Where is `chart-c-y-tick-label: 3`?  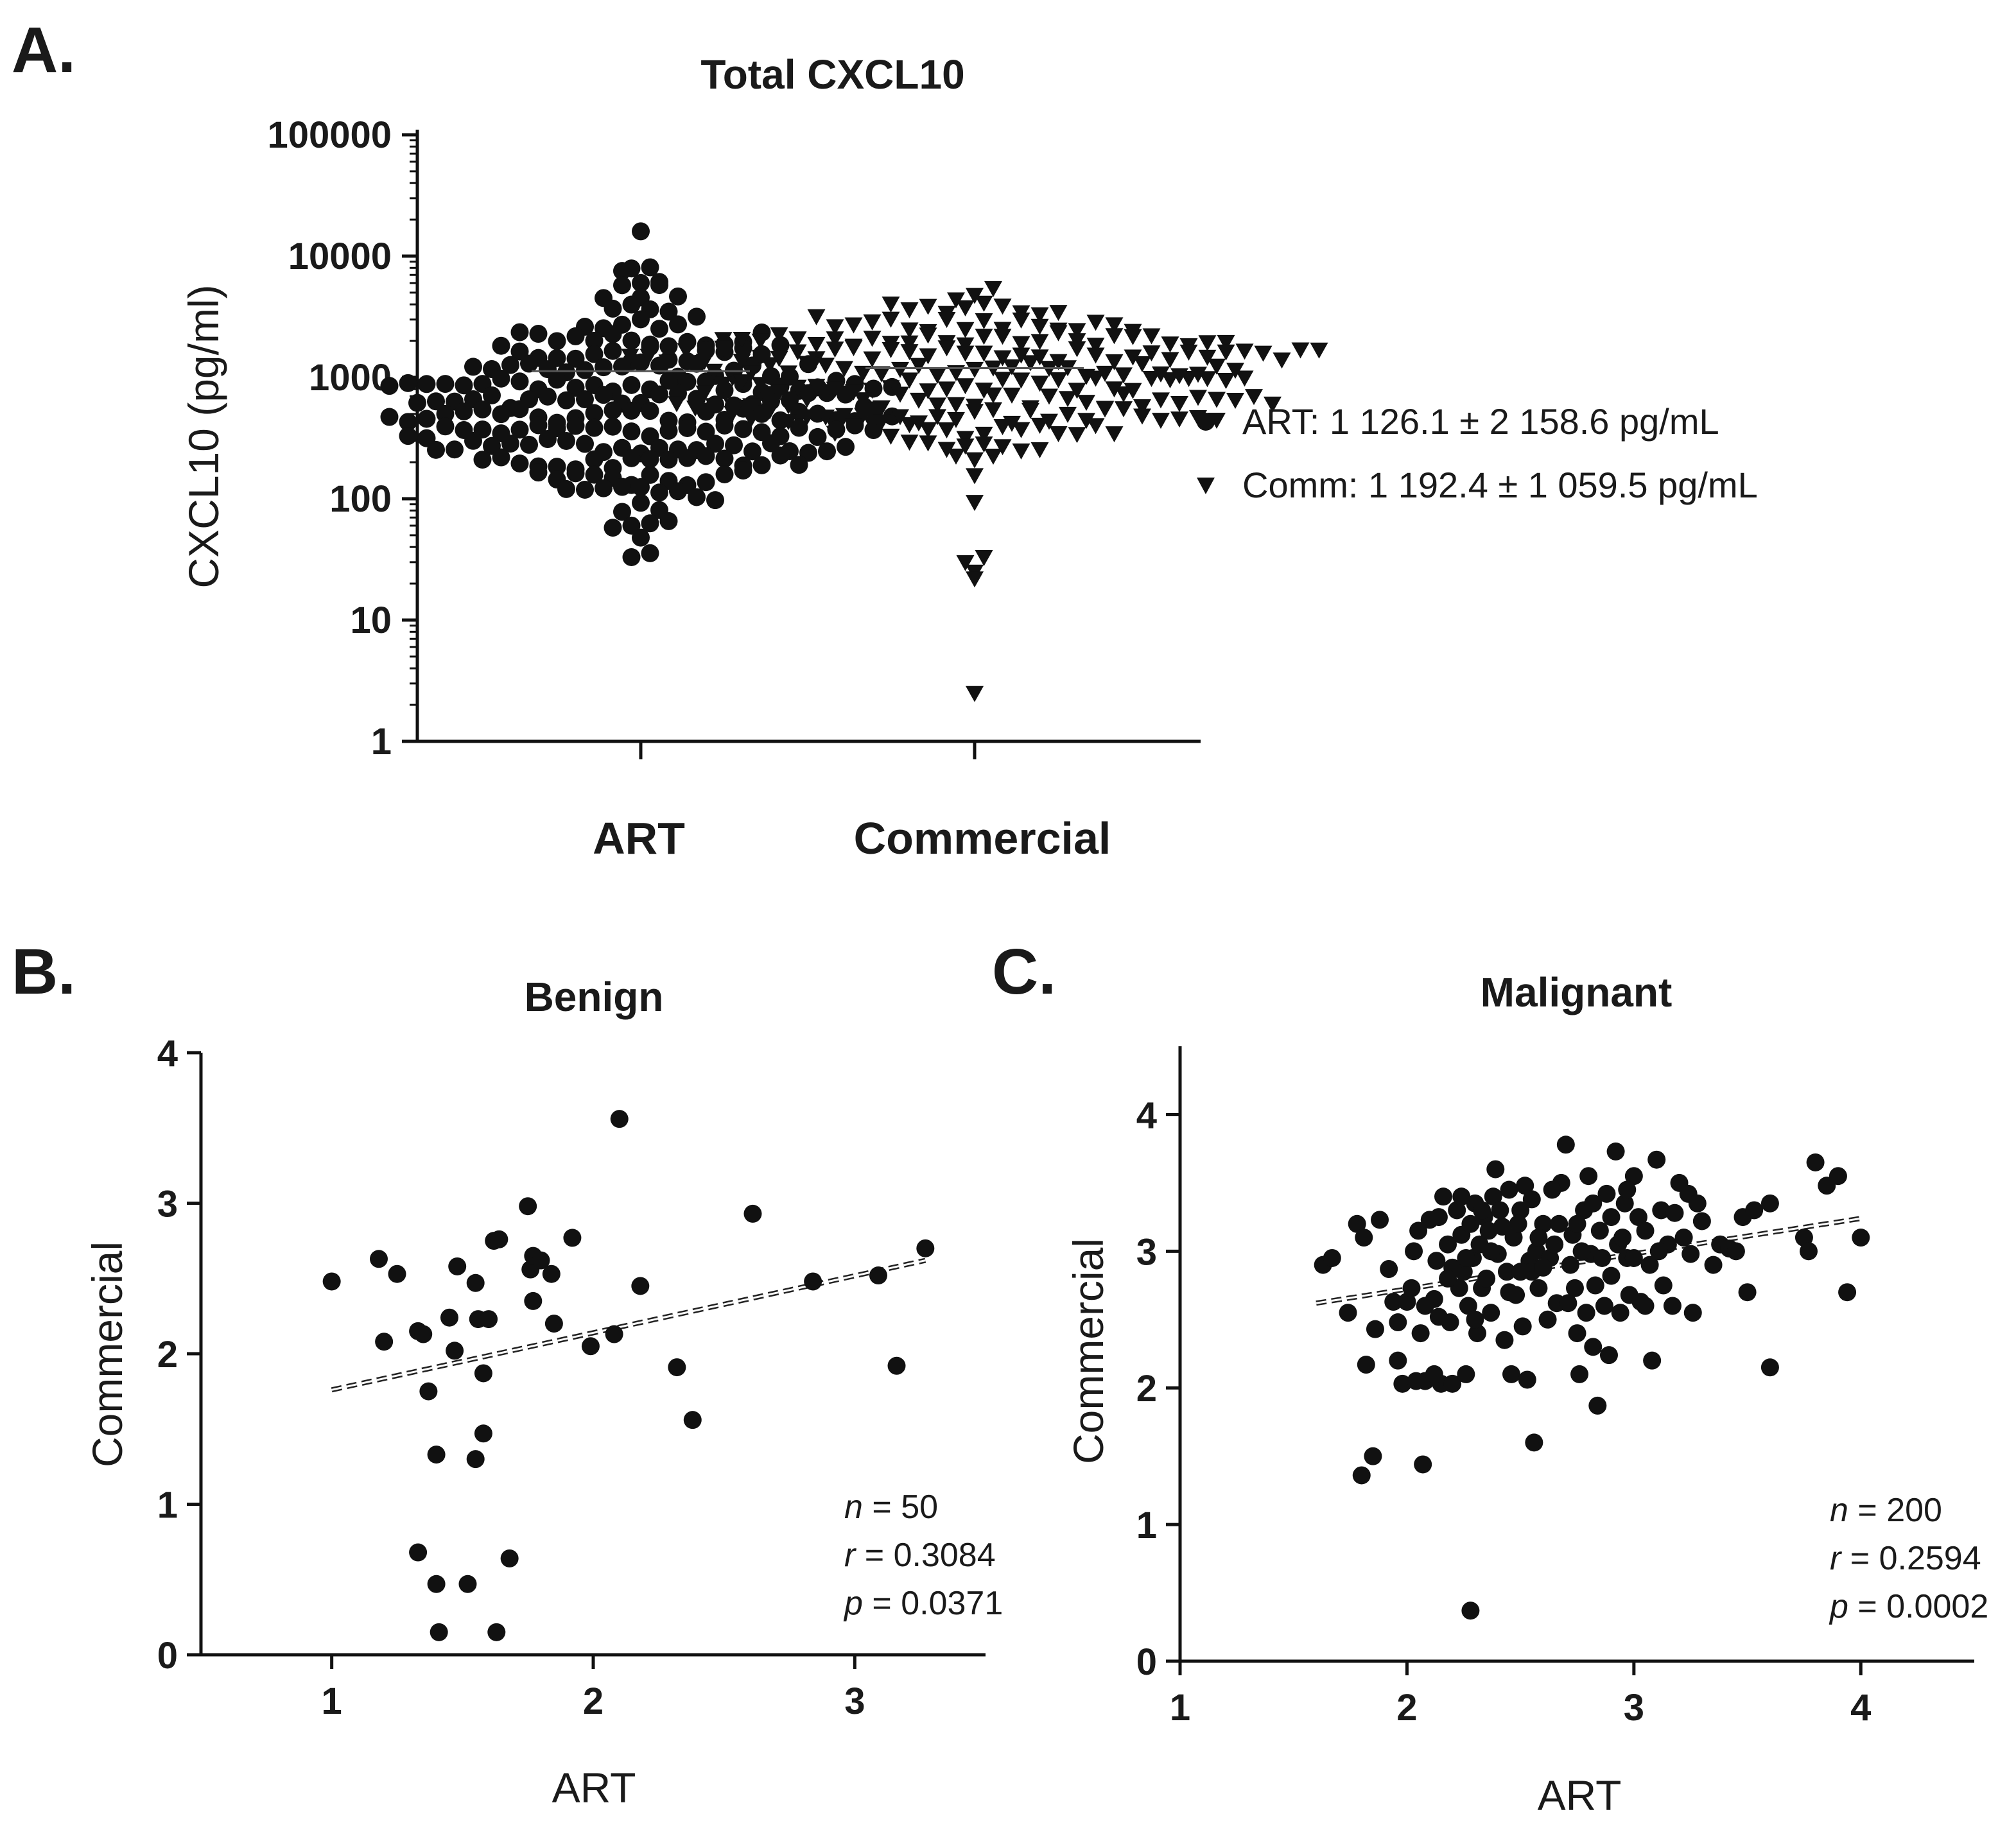
chart-c-y-tick-label: 3 is located at coordinates (1146, 1252).